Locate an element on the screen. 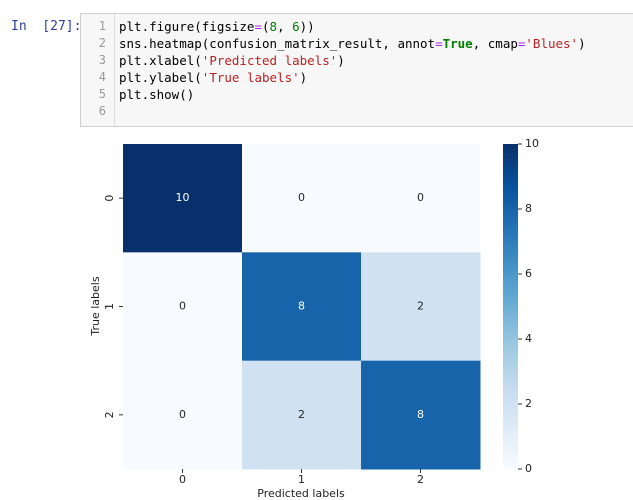  cell-prompt: In [27]: is located at coordinates (46, 26).